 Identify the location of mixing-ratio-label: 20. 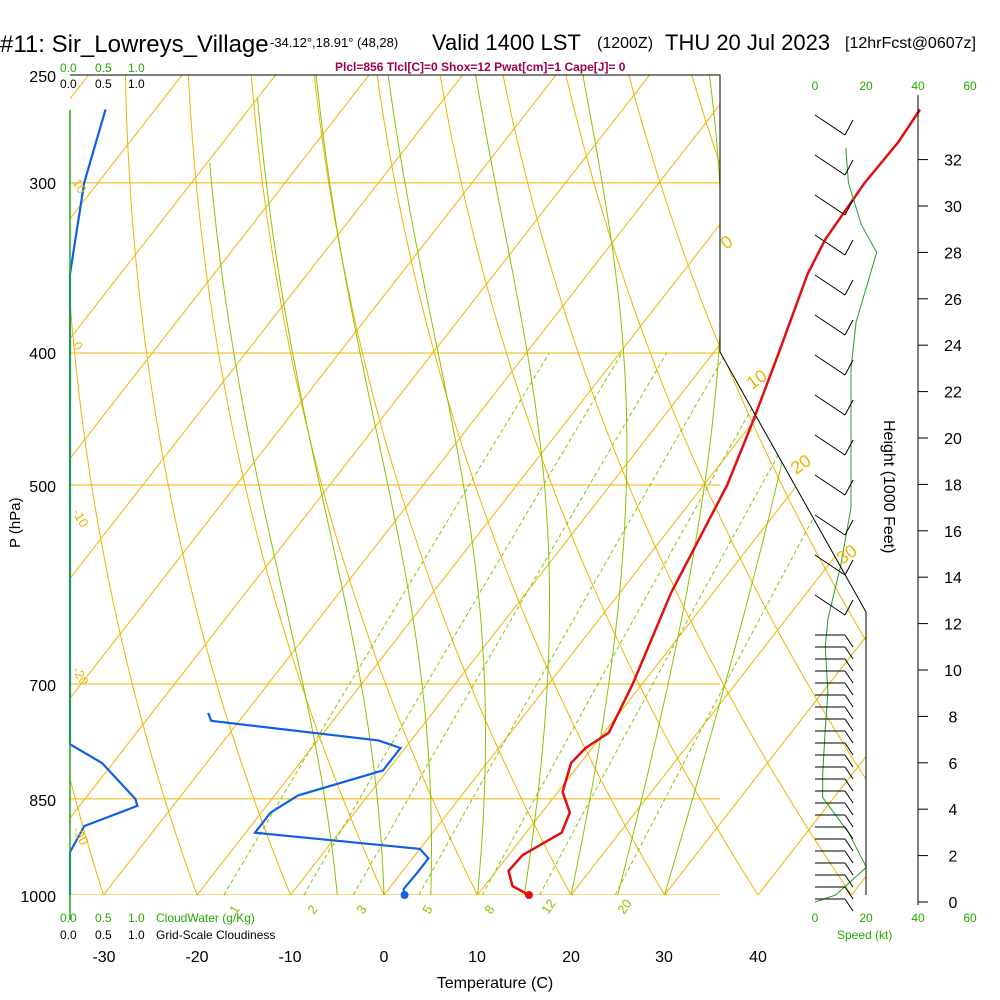
(624, 906).